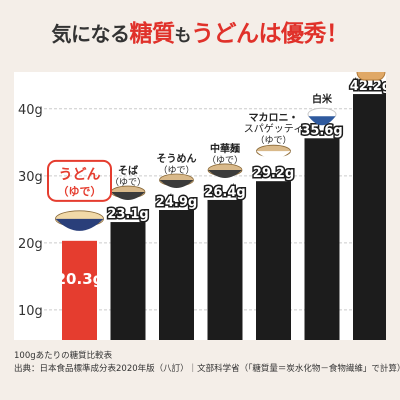 The width and height of the screenshot is (400, 400). What do you see at coordinates (337, 34) in the screenshot?
I see `title-part5: ！` at bounding box center [337, 34].